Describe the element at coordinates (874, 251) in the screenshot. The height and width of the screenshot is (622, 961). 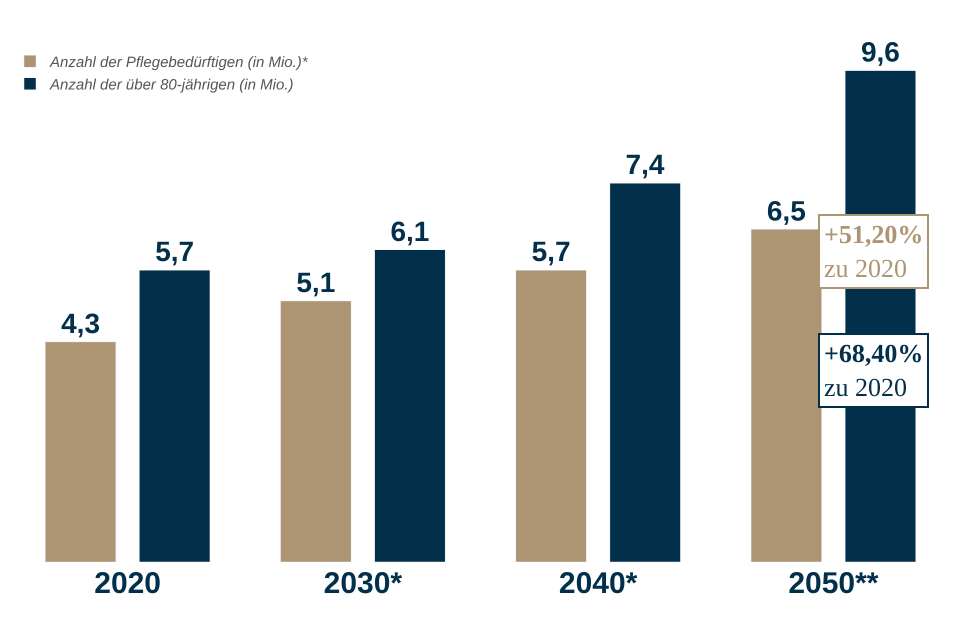
I see `annotation: +51,20% zu 2020` at that location.